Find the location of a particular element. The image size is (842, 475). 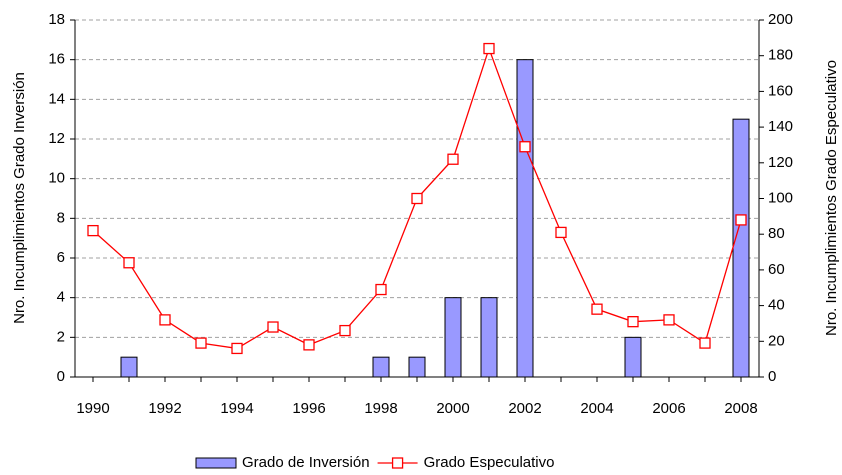

y-tick-label: 10 is located at coordinates (56, 178).